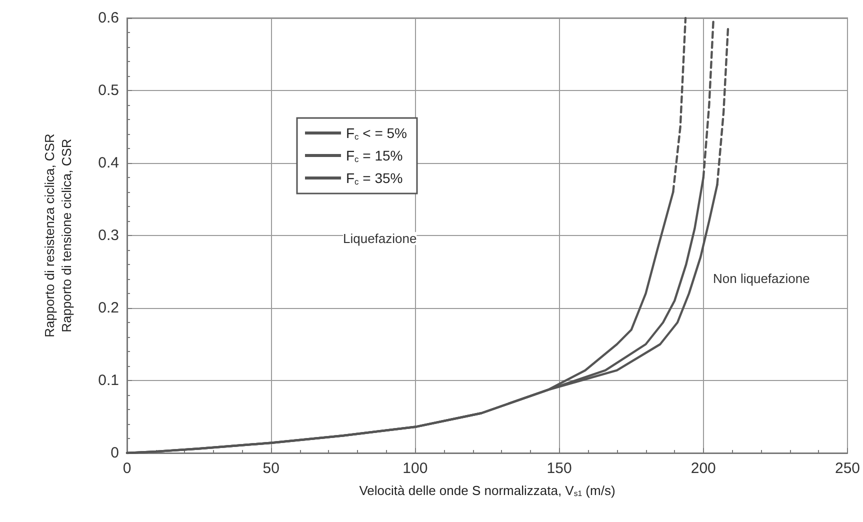 Image resolution: width=863 pixels, height=522 pixels. Describe the element at coordinates (114, 453) in the screenshot. I see `y-tick-label: 0` at that location.